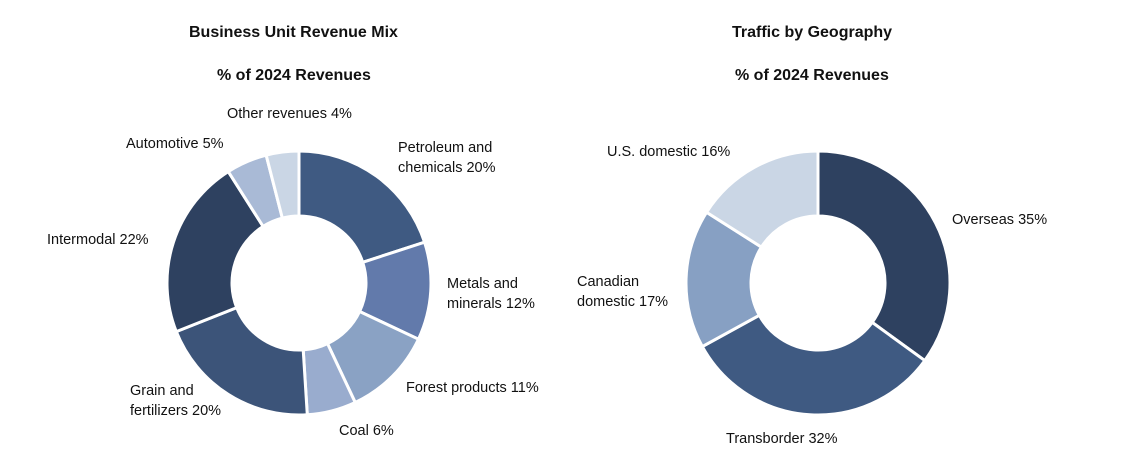 The image size is (1148, 474). I want to click on slice-label-coal: Coal 6%, so click(366, 431).